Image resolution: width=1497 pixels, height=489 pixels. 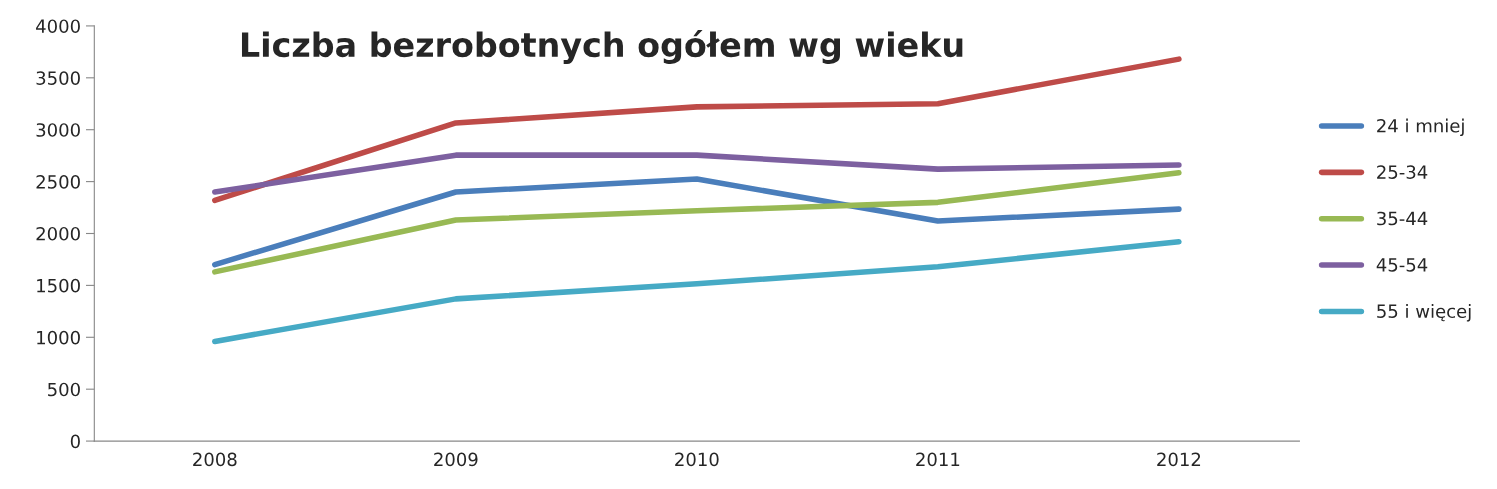 What do you see at coordinates (58, 130) in the screenshot?
I see `y-tick-label: 3000` at bounding box center [58, 130].